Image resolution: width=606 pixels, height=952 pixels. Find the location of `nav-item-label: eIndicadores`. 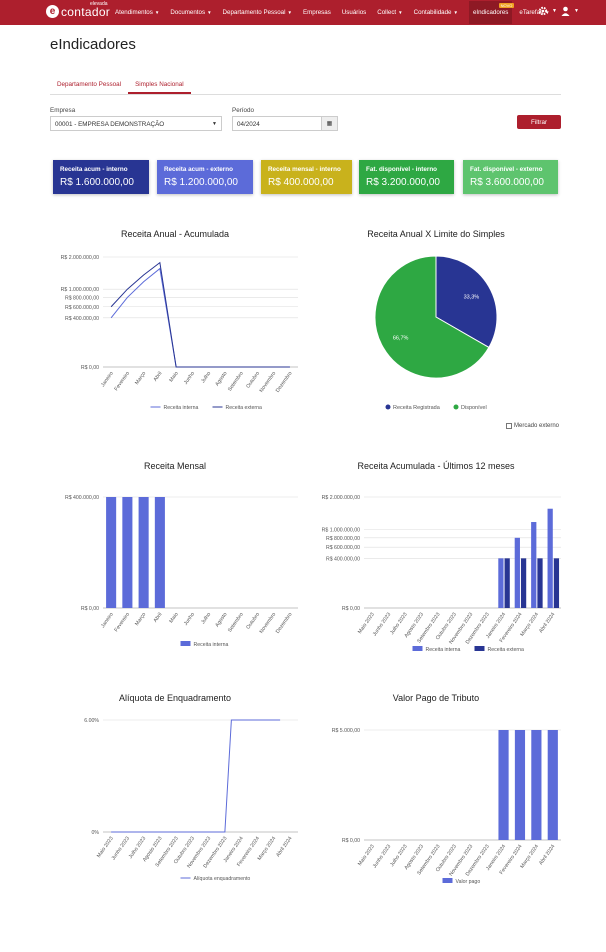

nav-item-label: eIndicadores is located at coordinates (490, 12).